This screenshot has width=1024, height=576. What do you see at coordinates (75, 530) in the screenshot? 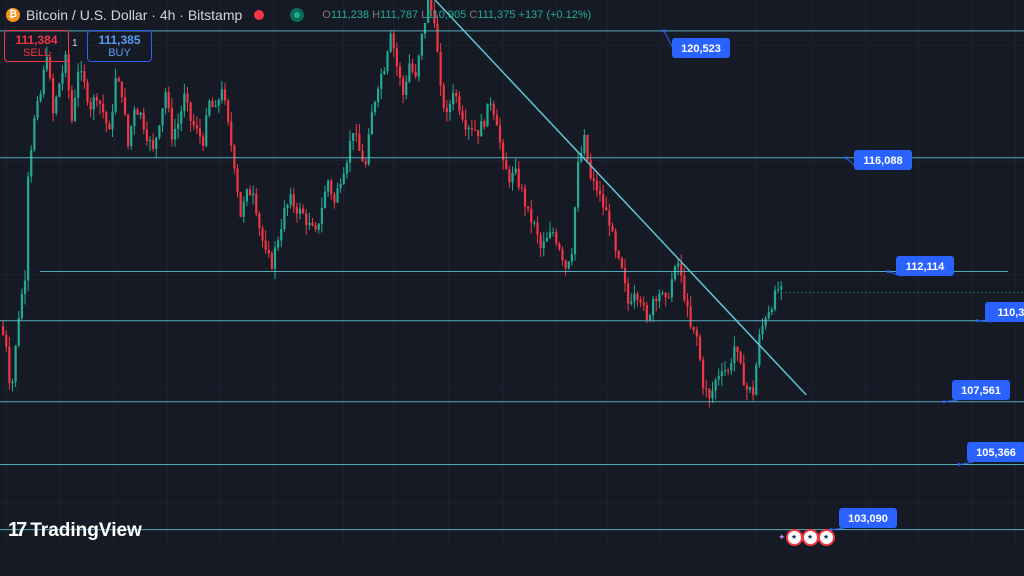
I see `tradingview-logo: 17 TradingView` at bounding box center [75, 530].